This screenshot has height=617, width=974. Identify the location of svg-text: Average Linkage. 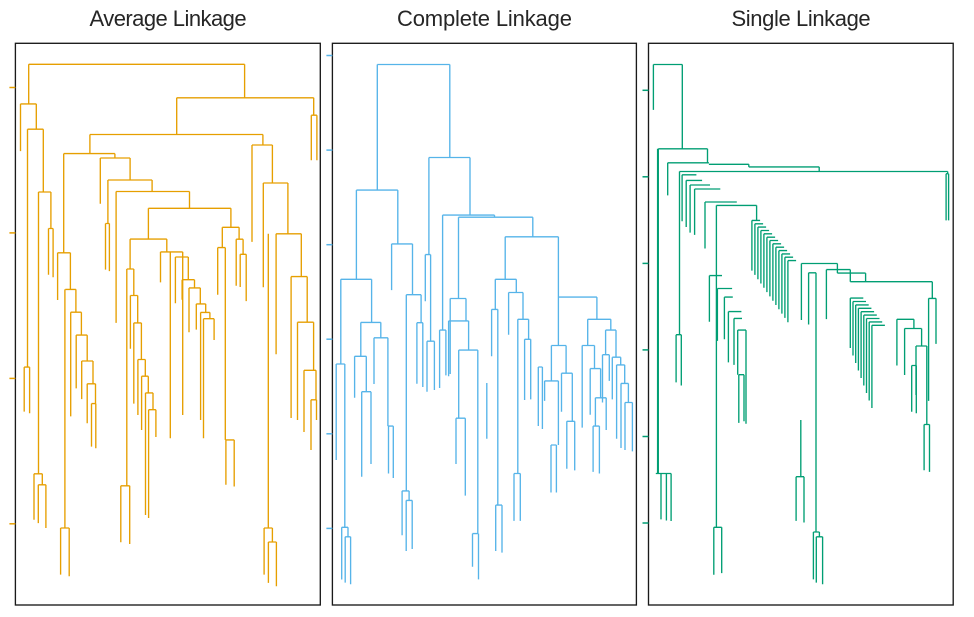
(168, 18).